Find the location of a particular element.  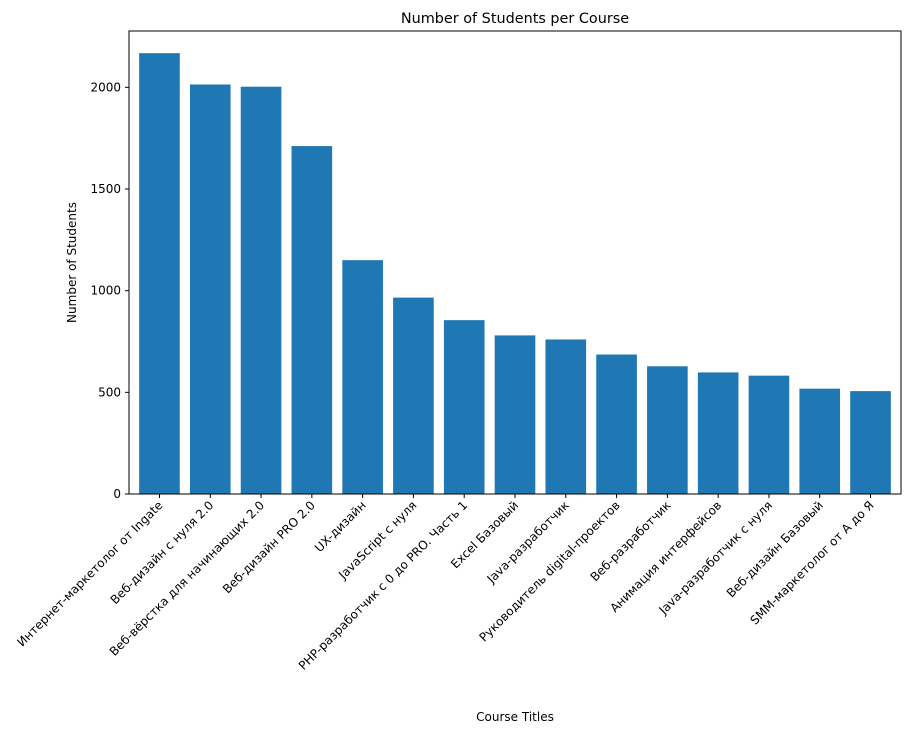

x-tick-label: Веб-дизайн с нуля 2.0 is located at coordinates (162, 552).